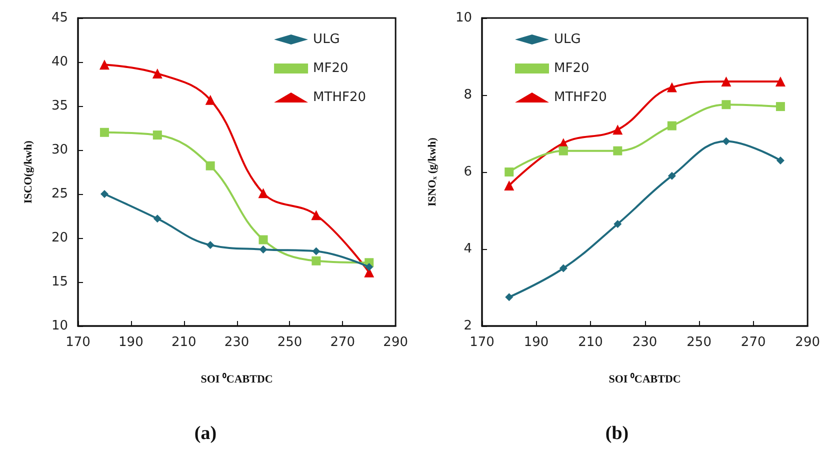 The image size is (823, 454). I want to click on y-tick-label: 30, so click(59, 150).